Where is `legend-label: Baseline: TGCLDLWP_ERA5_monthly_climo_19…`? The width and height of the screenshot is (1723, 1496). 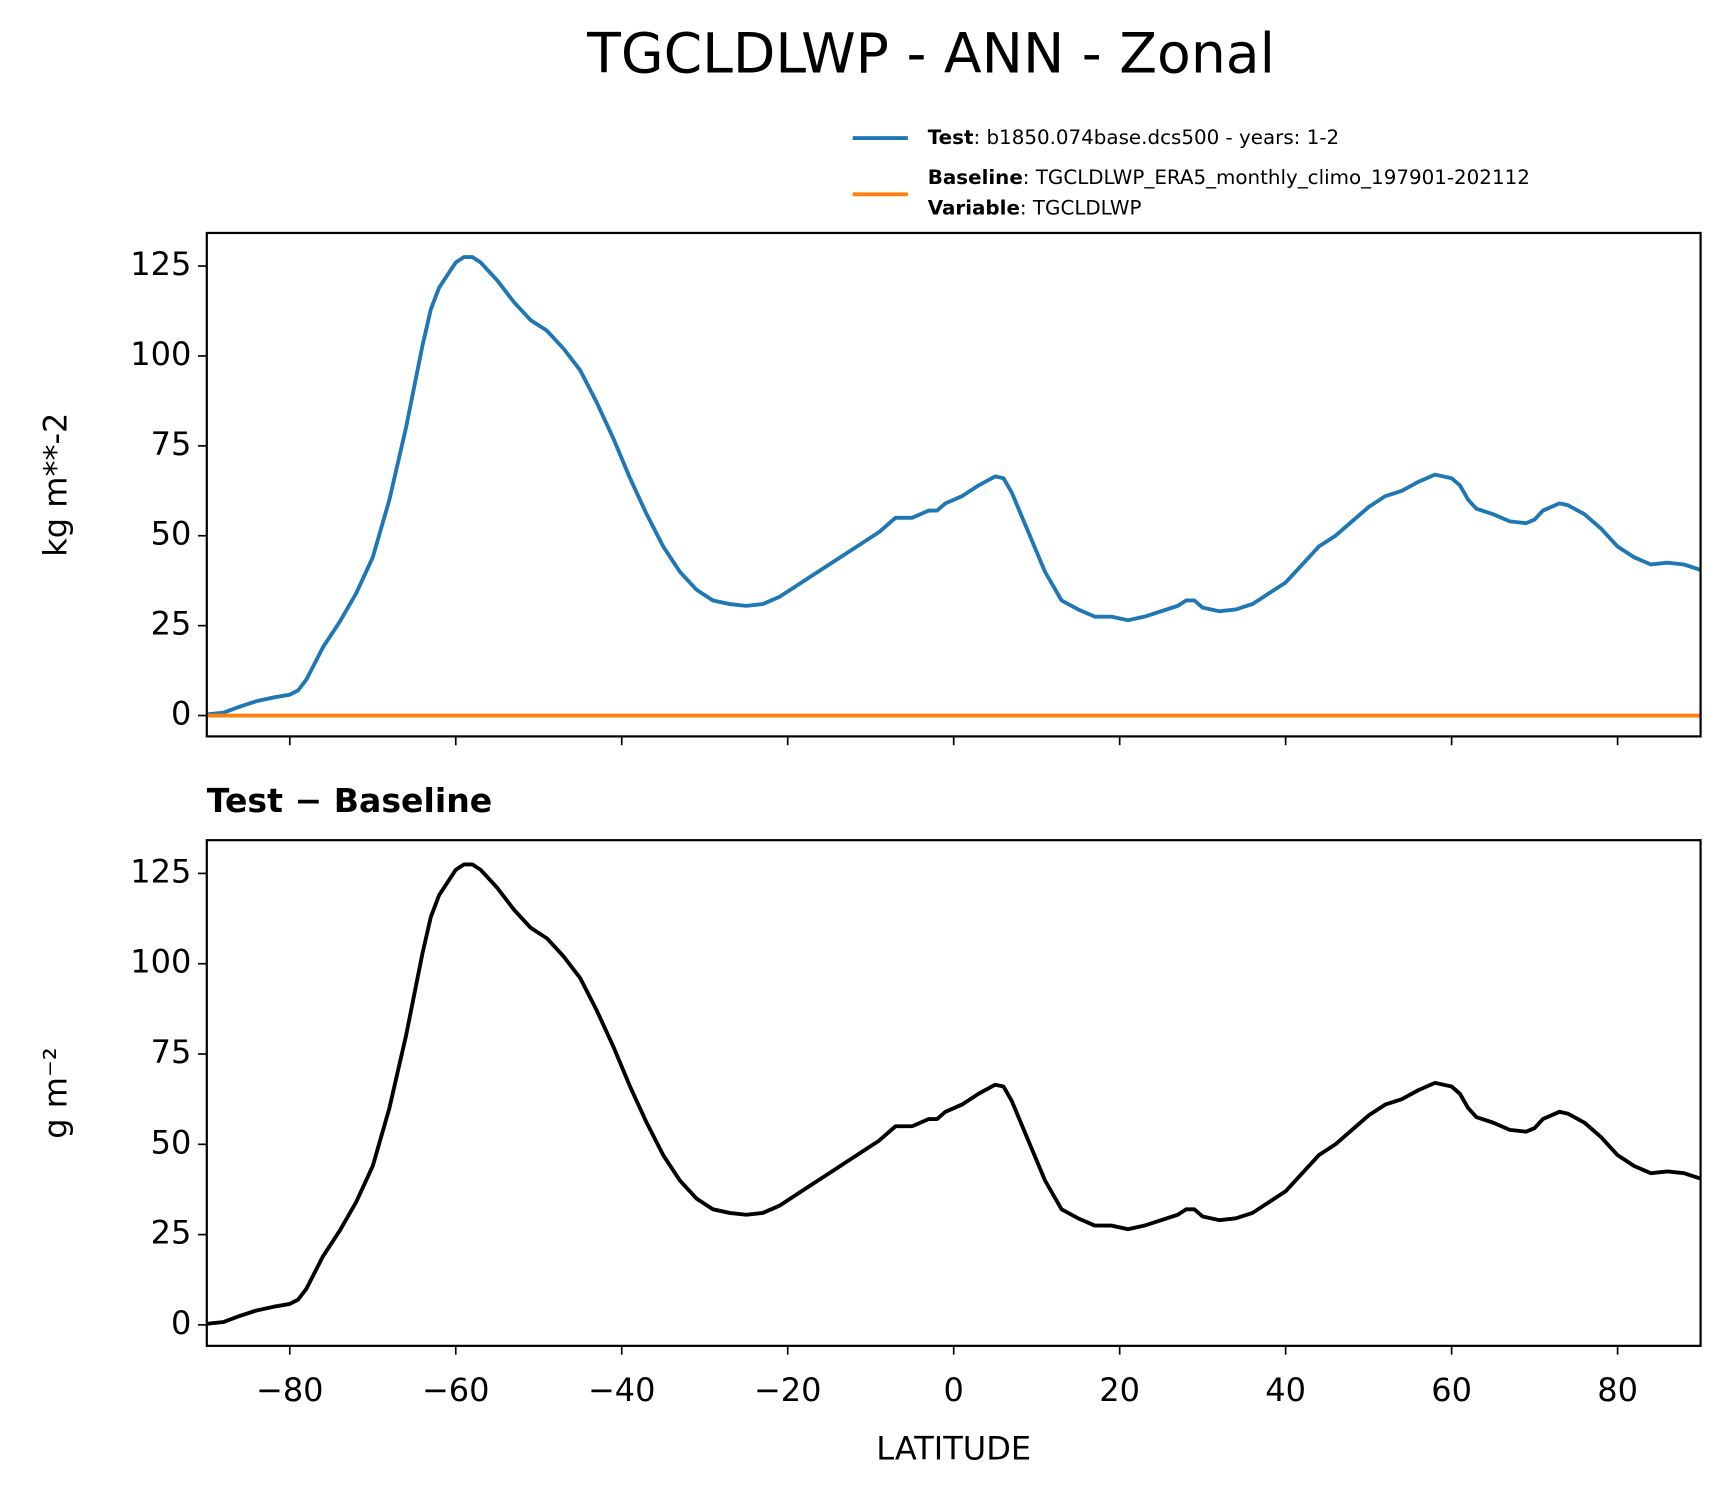 legend-label: Baseline: TGCLDLWP_ERA5_monthly_climo_19… is located at coordinates (1229, 176).